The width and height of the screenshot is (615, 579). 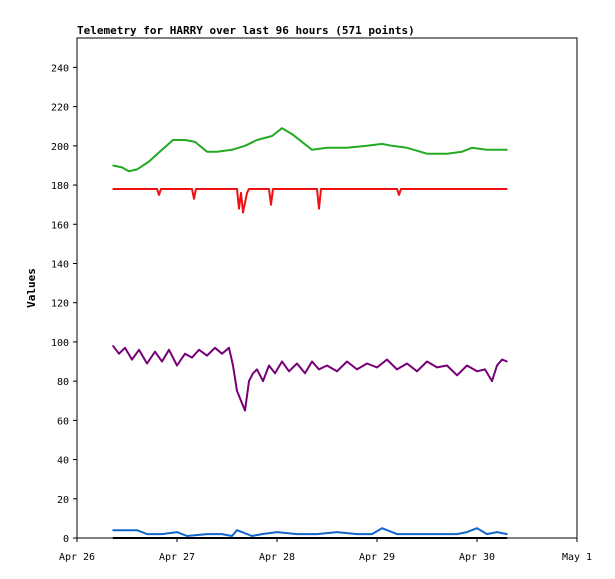 I want to click on y-tick-label: 100, so click(x=60, y=343).